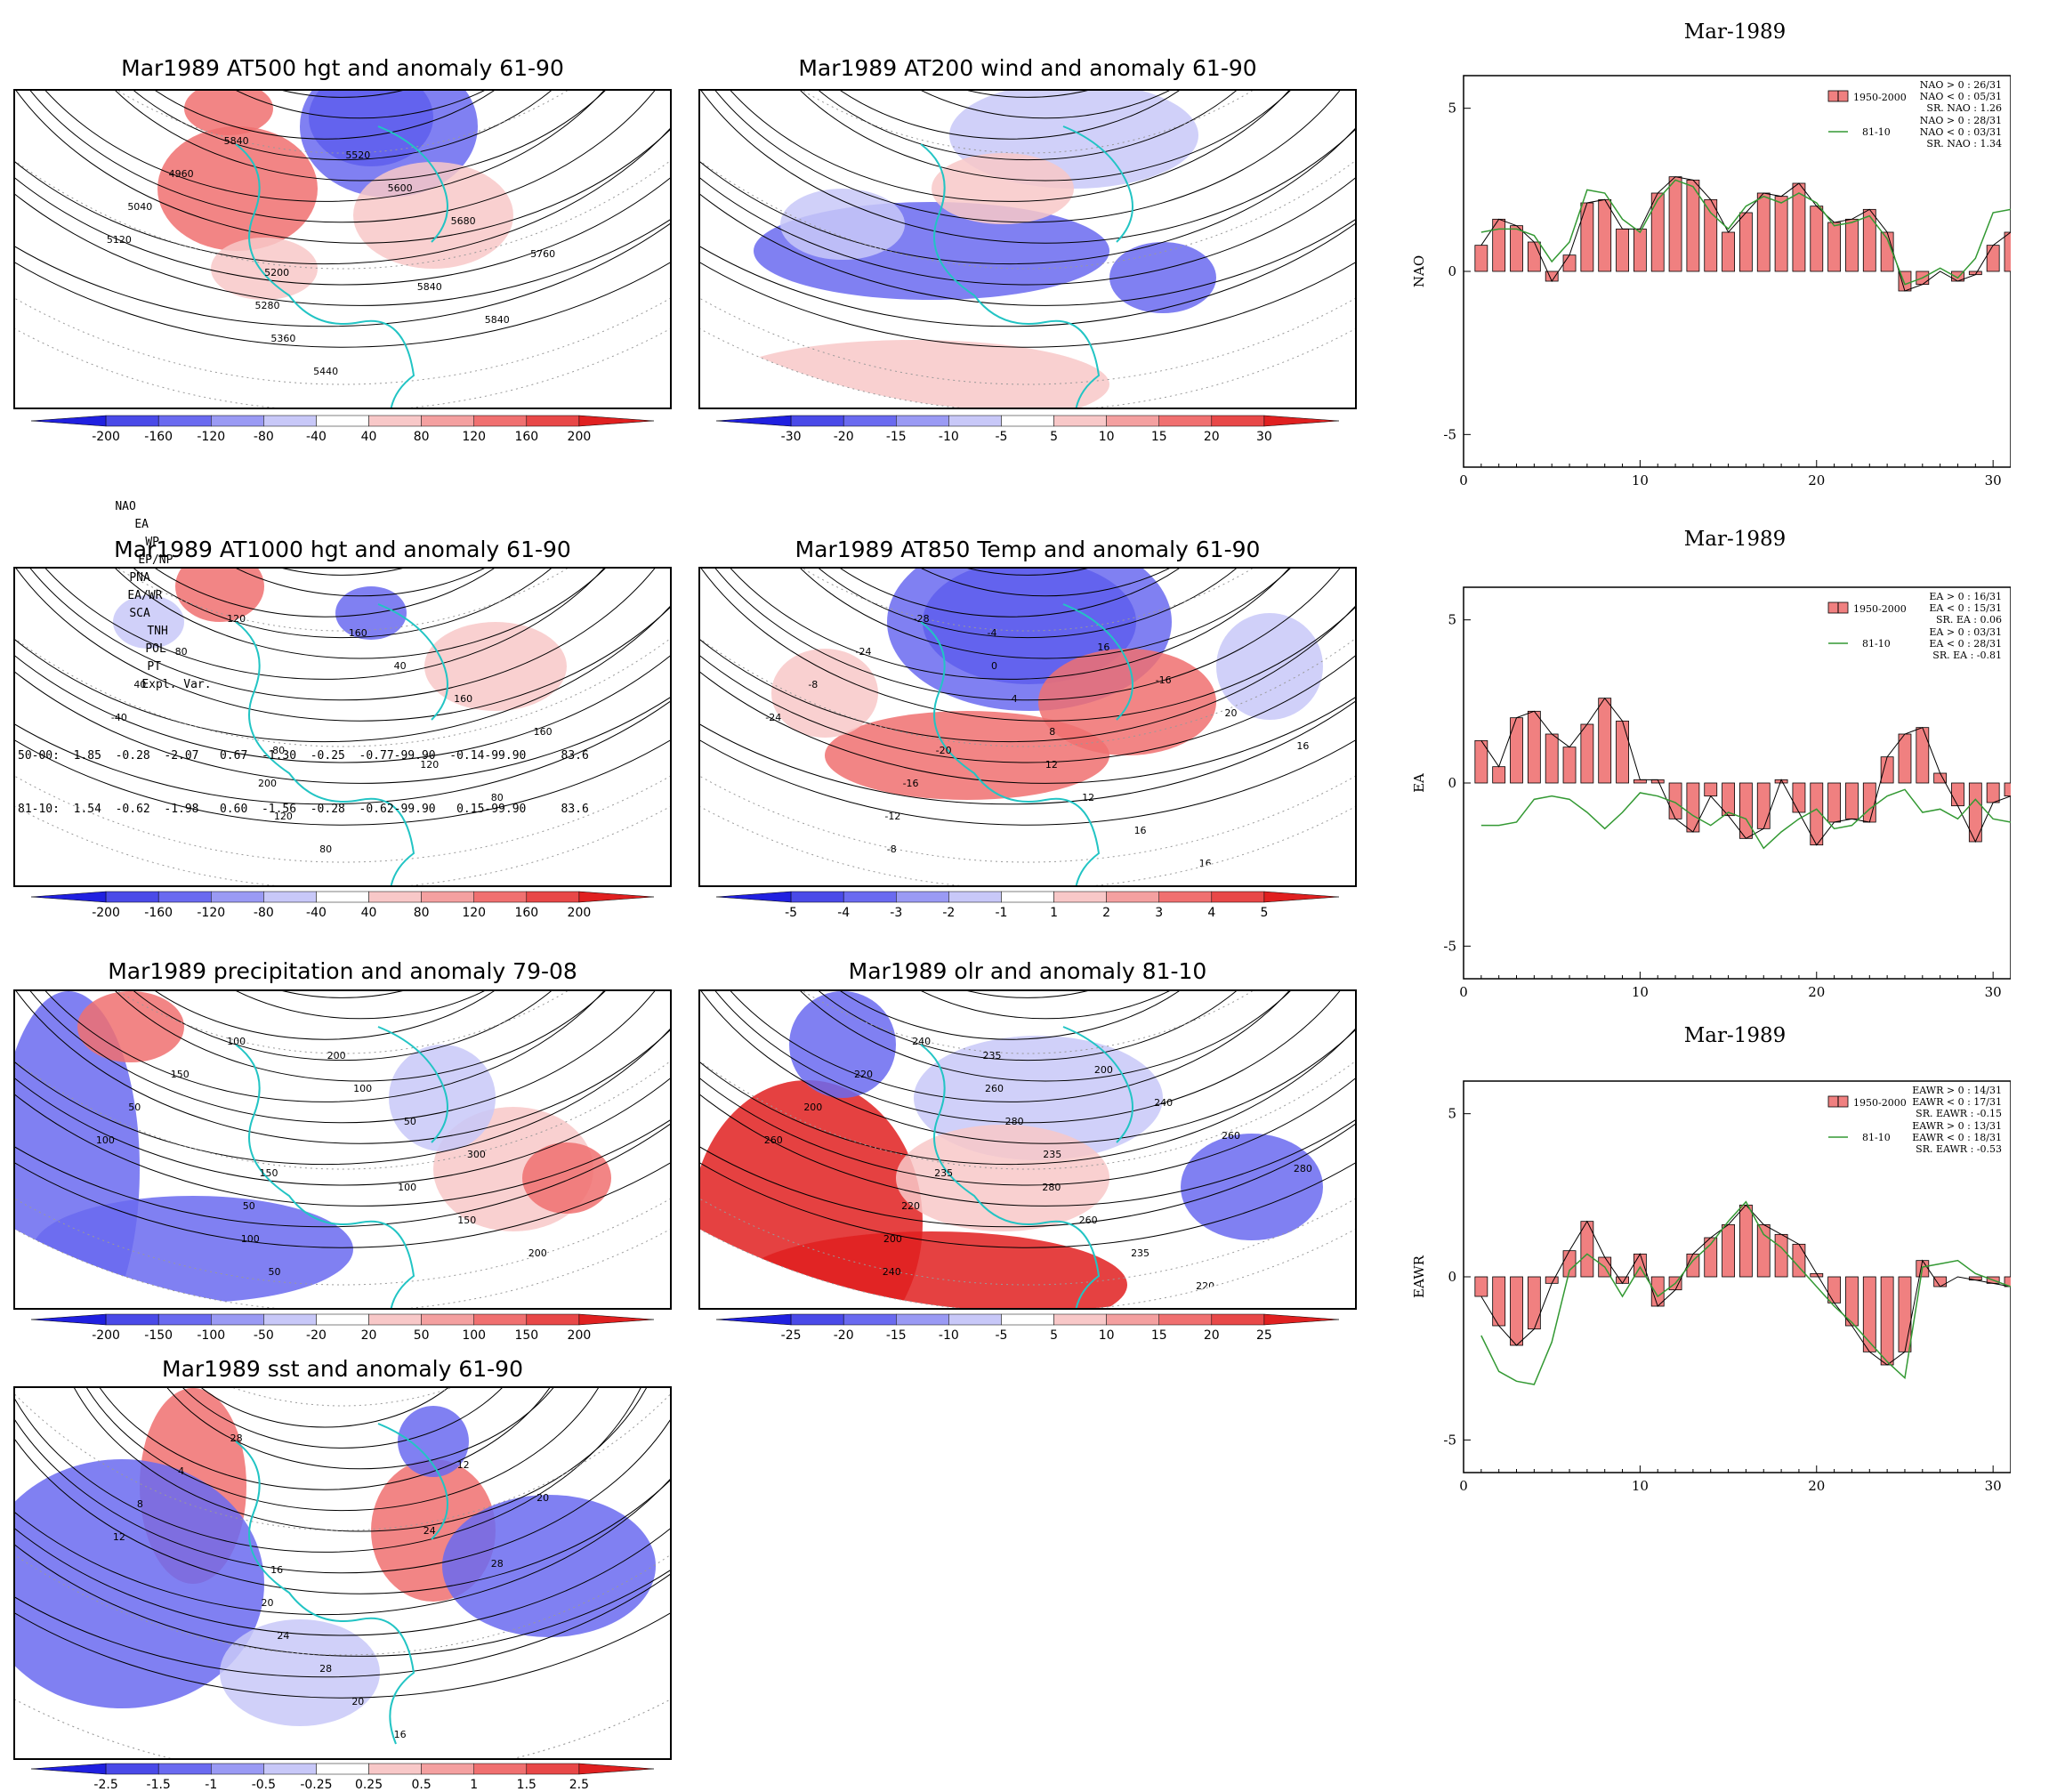  Describe the element at coordinates (400, 188) in the screenshot. I see `contour-label: 5600` at that location.